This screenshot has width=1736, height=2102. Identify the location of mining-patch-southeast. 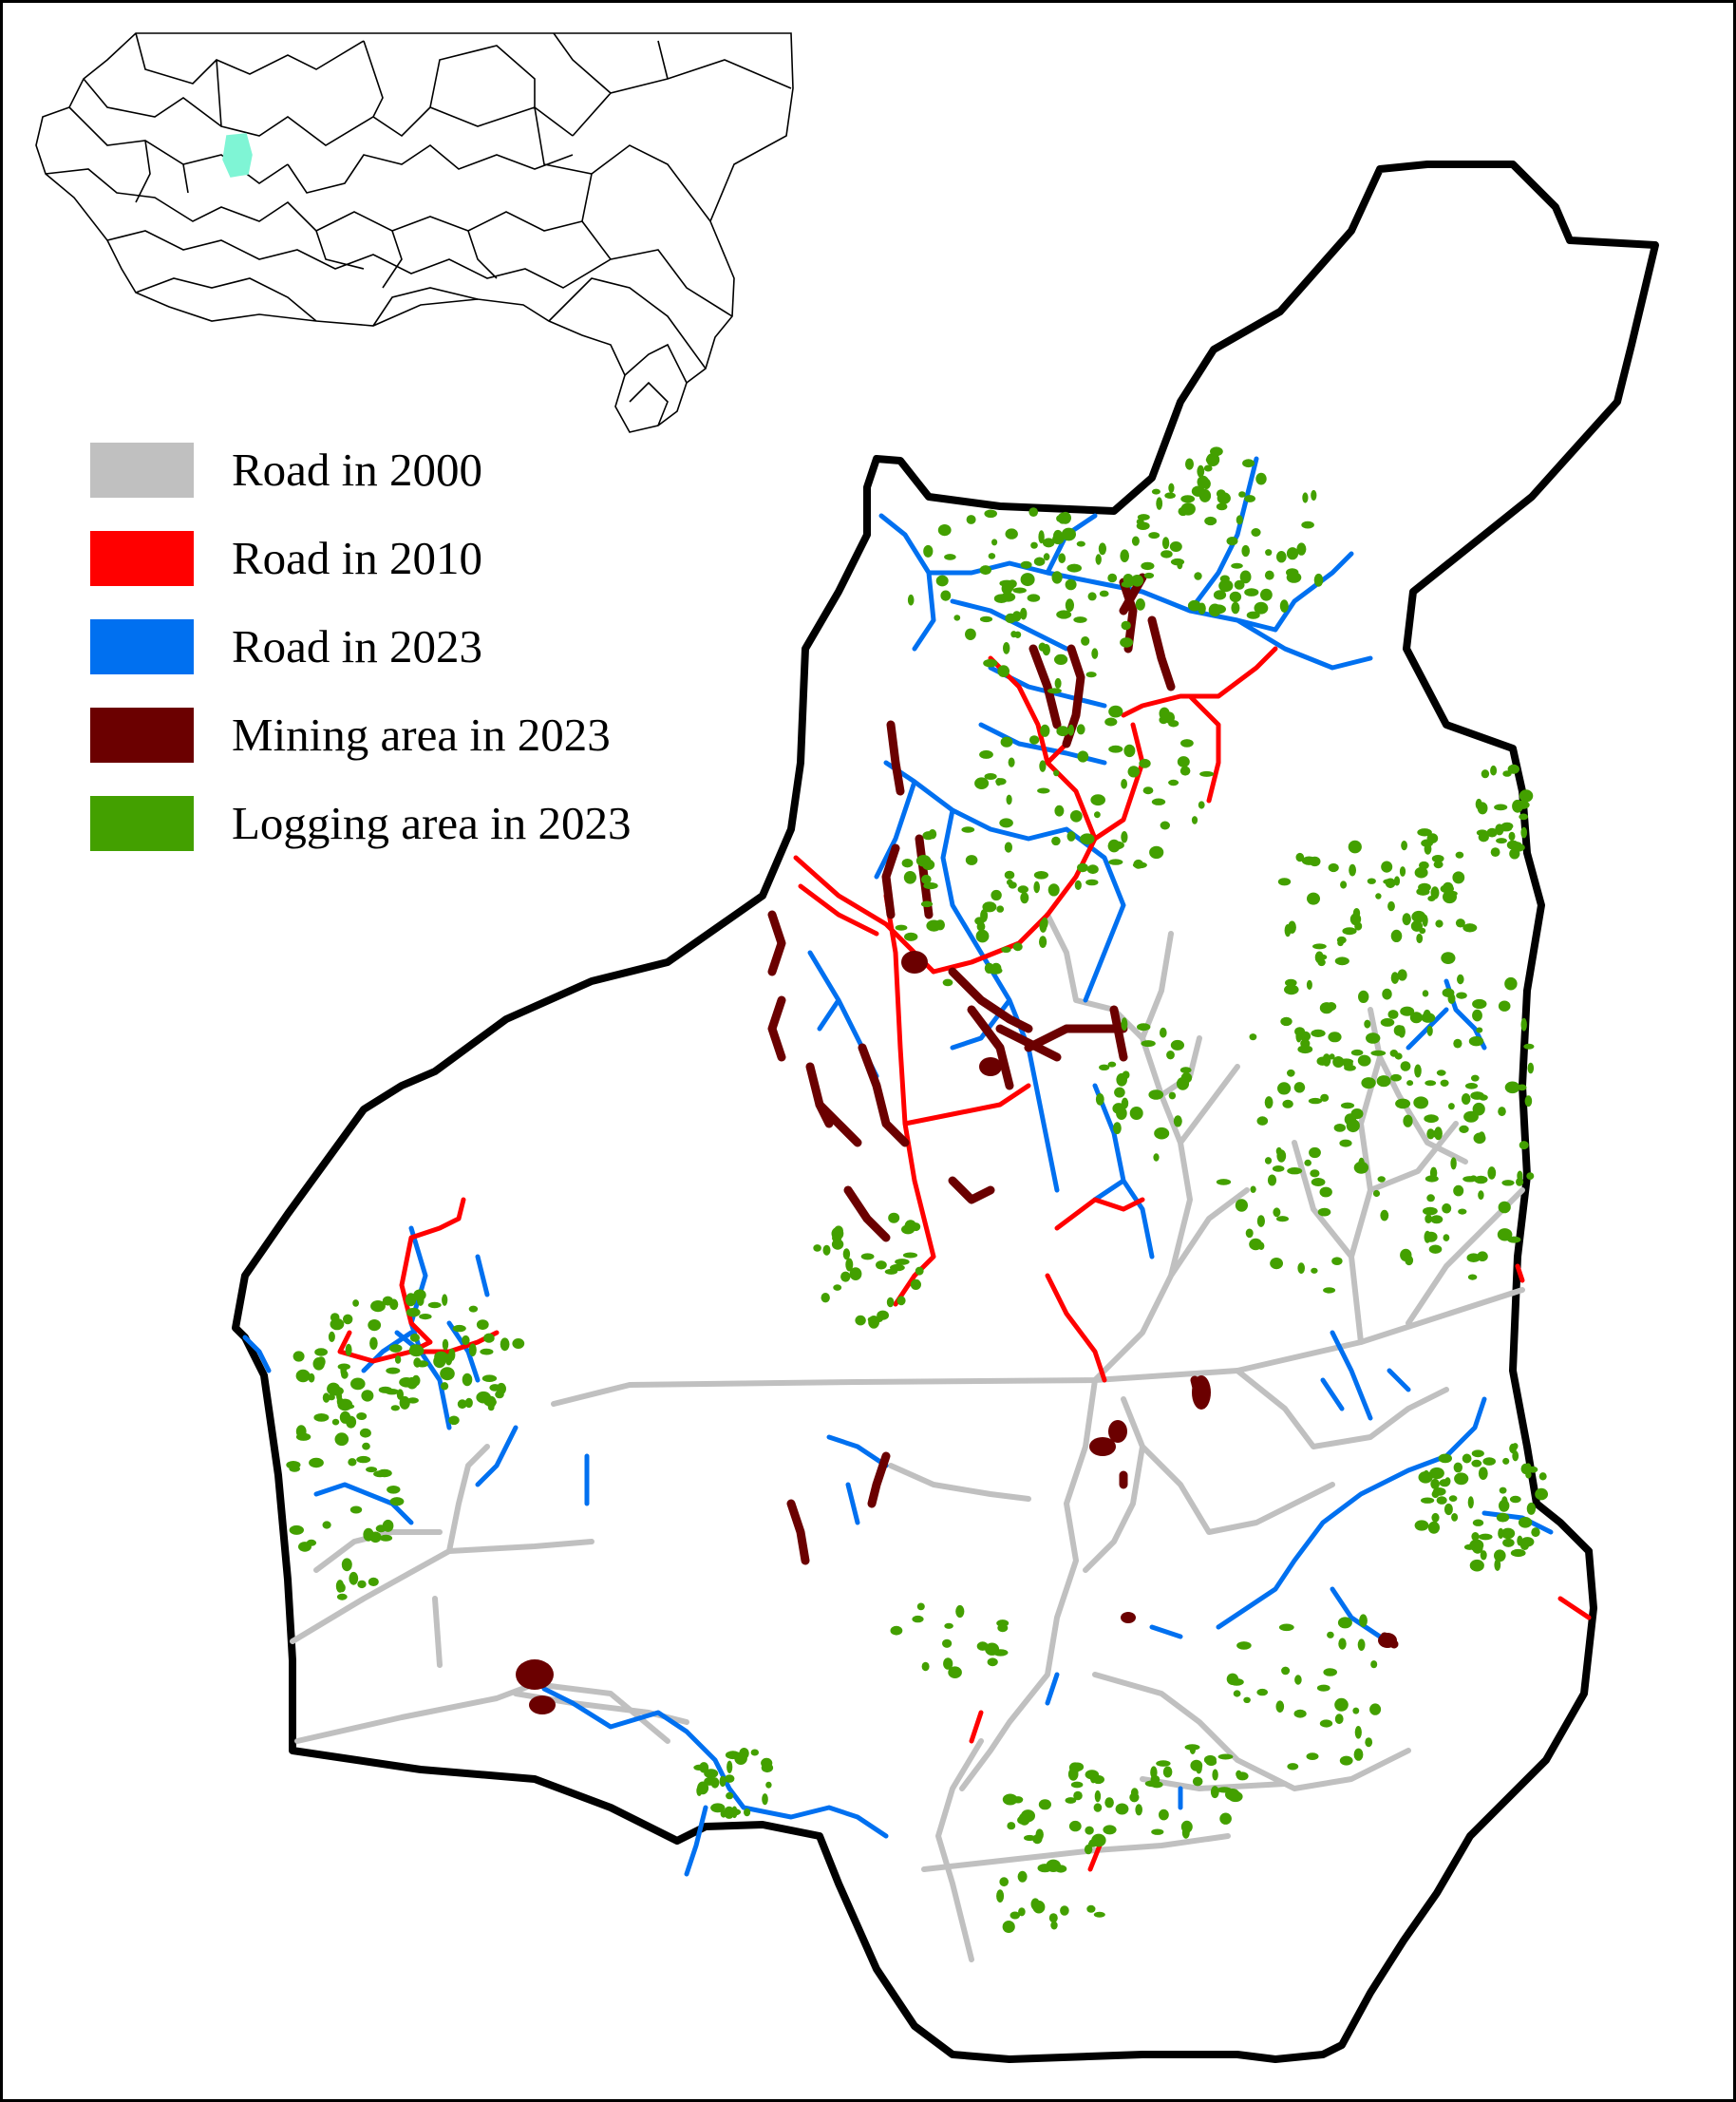
(1387, 1641).